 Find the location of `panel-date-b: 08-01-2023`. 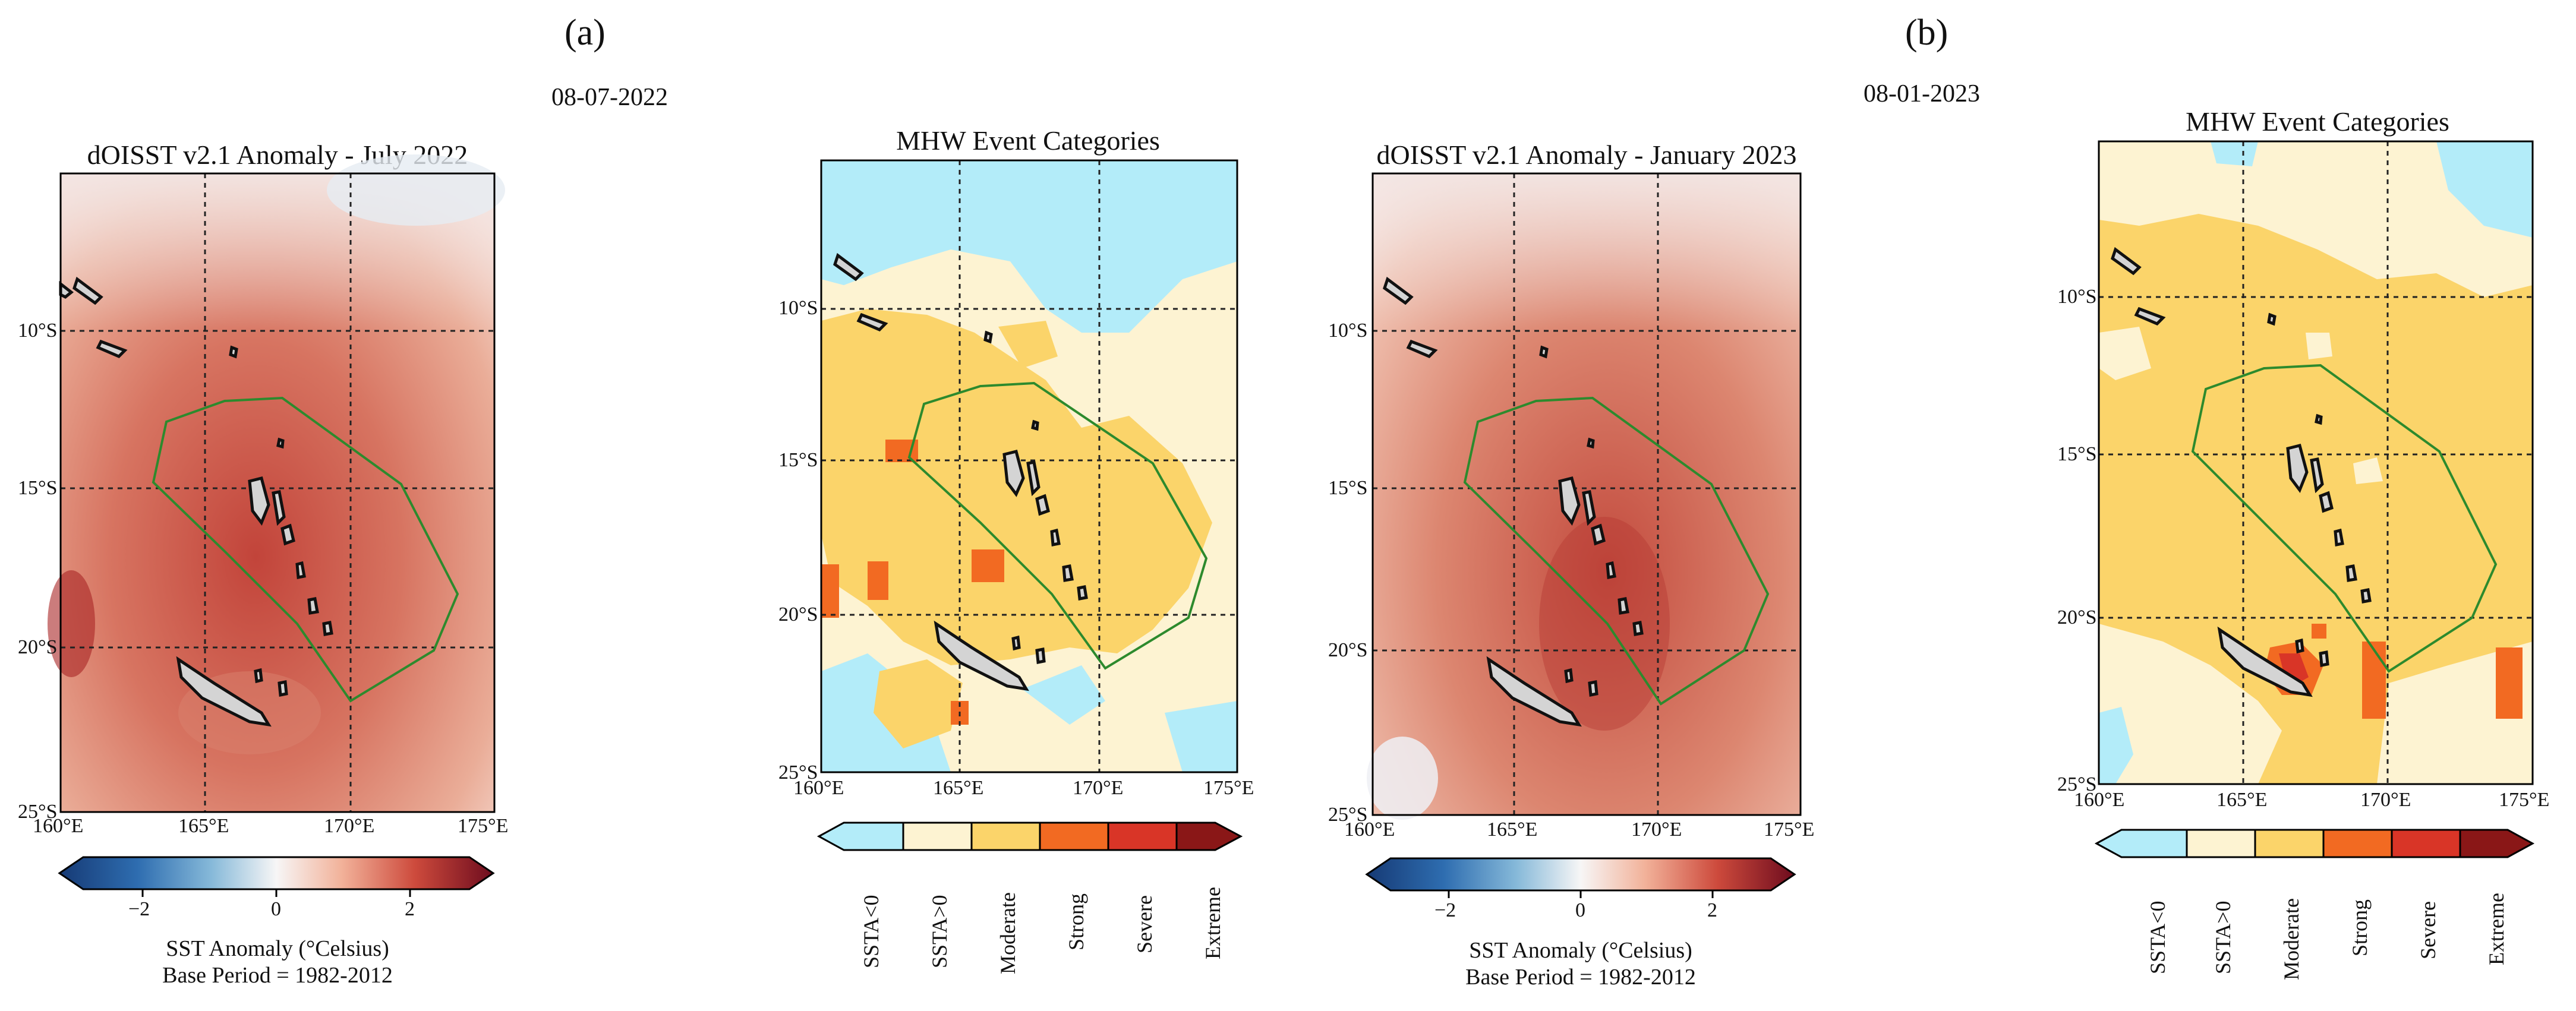

panel-date-b: 08-01-2023 is located at coordinates (1922, 94).